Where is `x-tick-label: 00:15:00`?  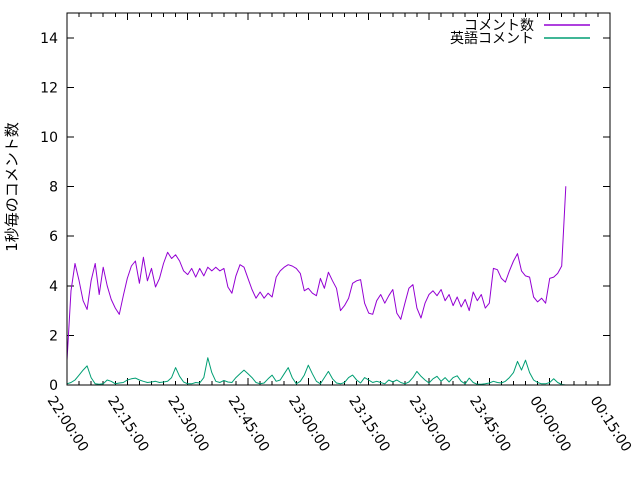 x-tick-label: 00:15:00 is located at coordinates (611, 423).